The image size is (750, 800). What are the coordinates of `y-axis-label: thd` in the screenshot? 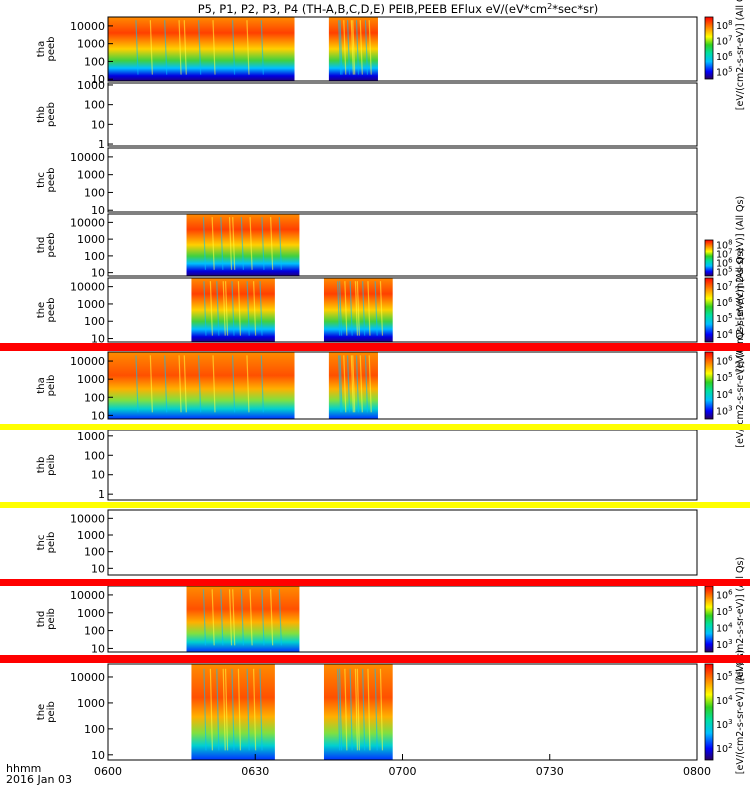 It's located at (41, 619).